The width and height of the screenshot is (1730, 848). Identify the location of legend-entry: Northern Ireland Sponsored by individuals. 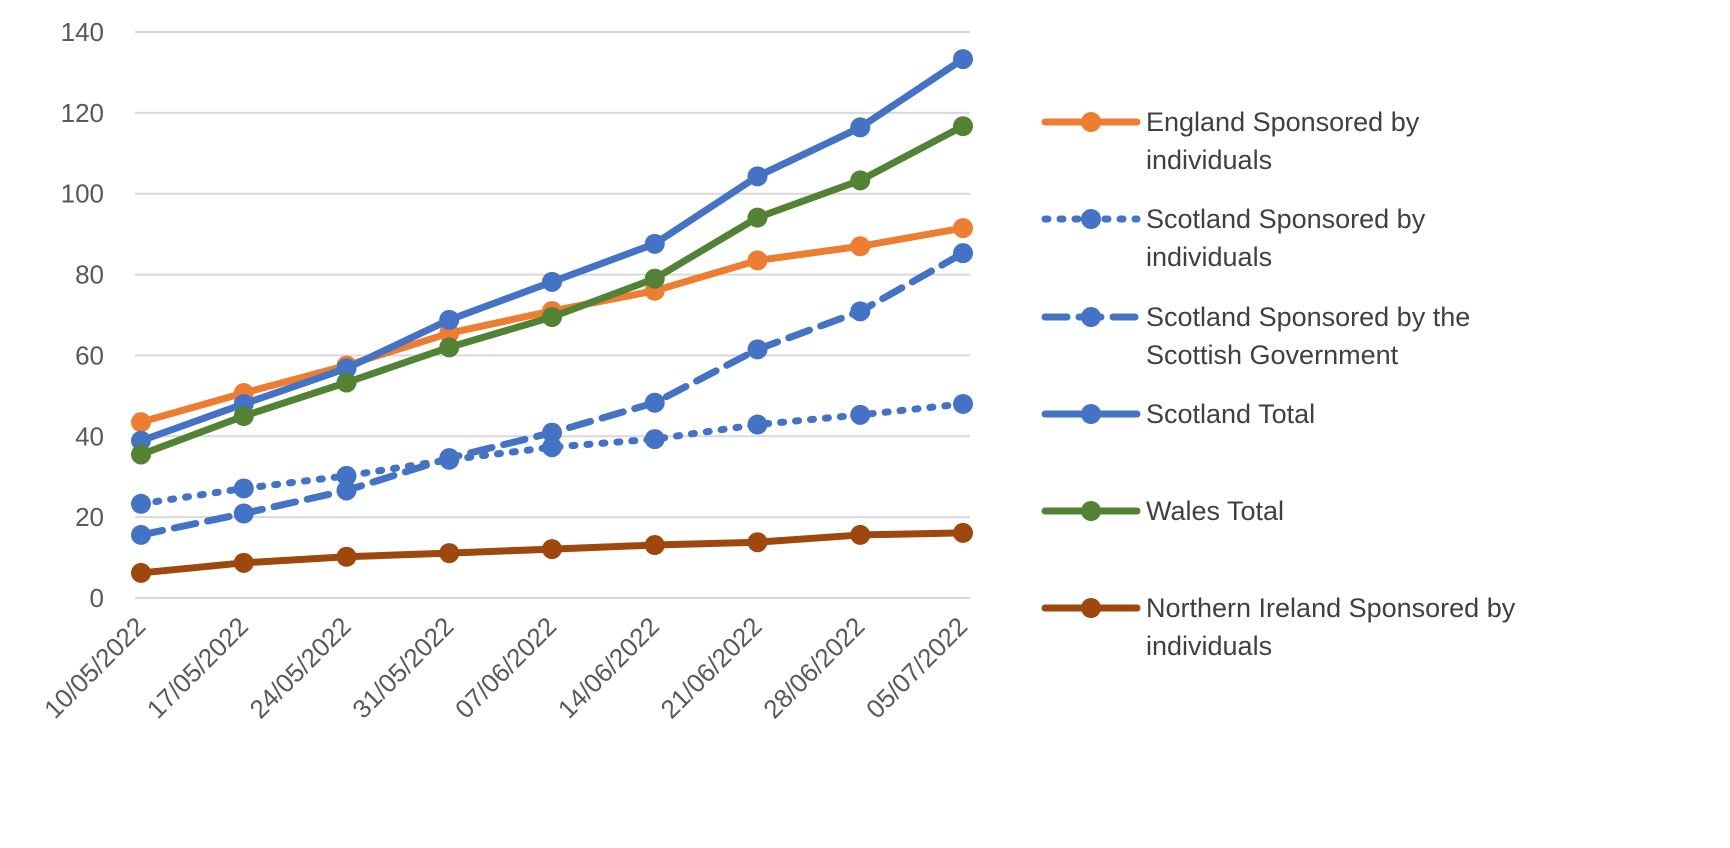
(1278, 627).